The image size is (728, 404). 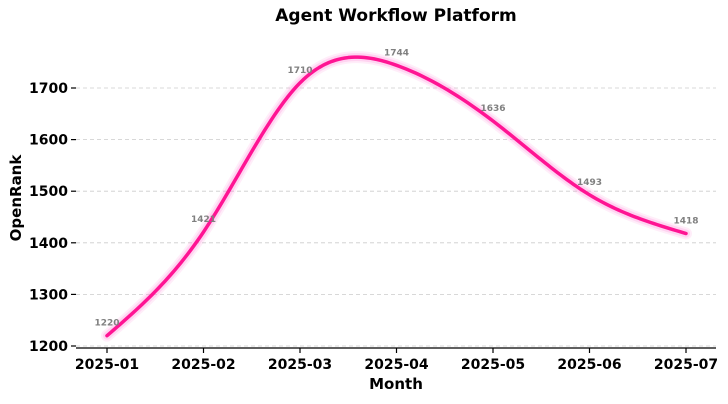 What do you see at coordinates (107, 365) in the screenshot?
I see `x-tick-label-2025-01: 2025-01` at bounding box center [107, 365].